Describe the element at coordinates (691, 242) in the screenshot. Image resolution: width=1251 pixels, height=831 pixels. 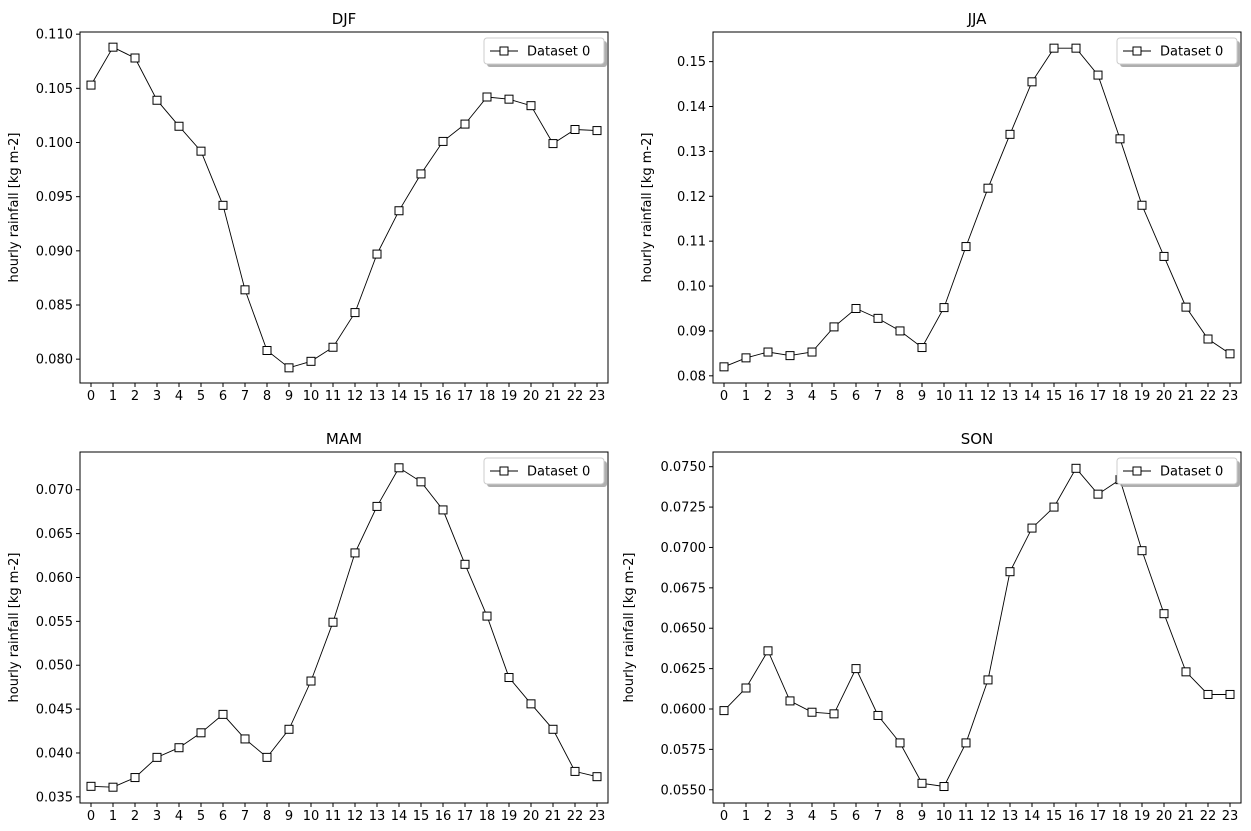
I see `y-tick-label: 0.11` at that location.